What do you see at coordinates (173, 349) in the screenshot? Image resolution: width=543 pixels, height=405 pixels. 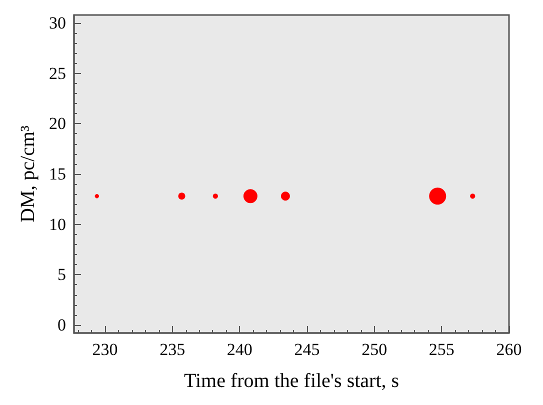 I see `x-tick-label: 235` at bounding box center [173, 349].